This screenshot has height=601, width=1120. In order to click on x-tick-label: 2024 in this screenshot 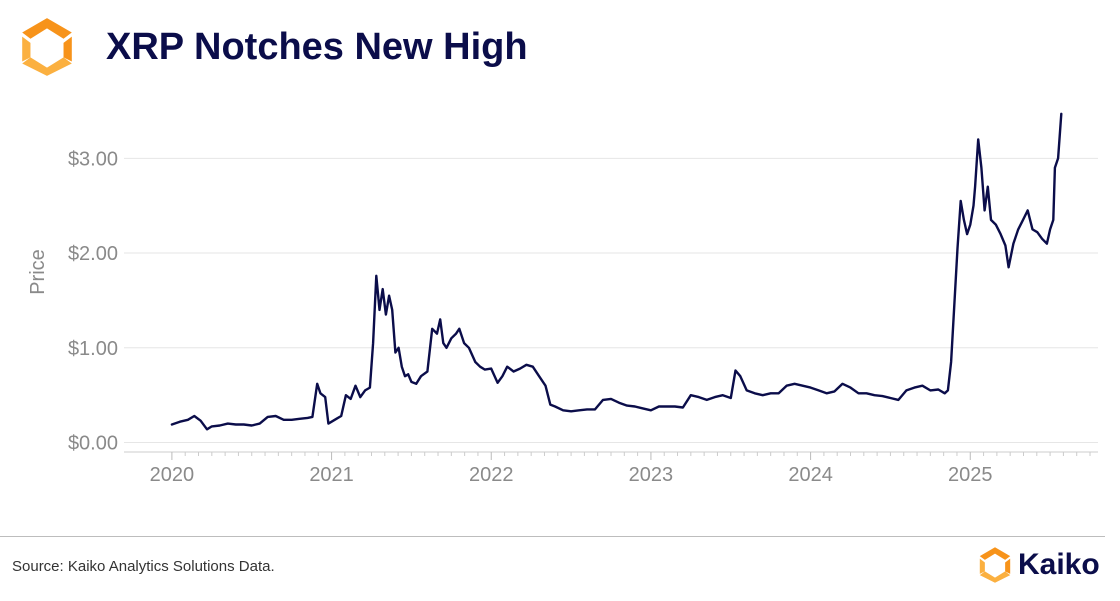, I will do `click(810, 475)`.